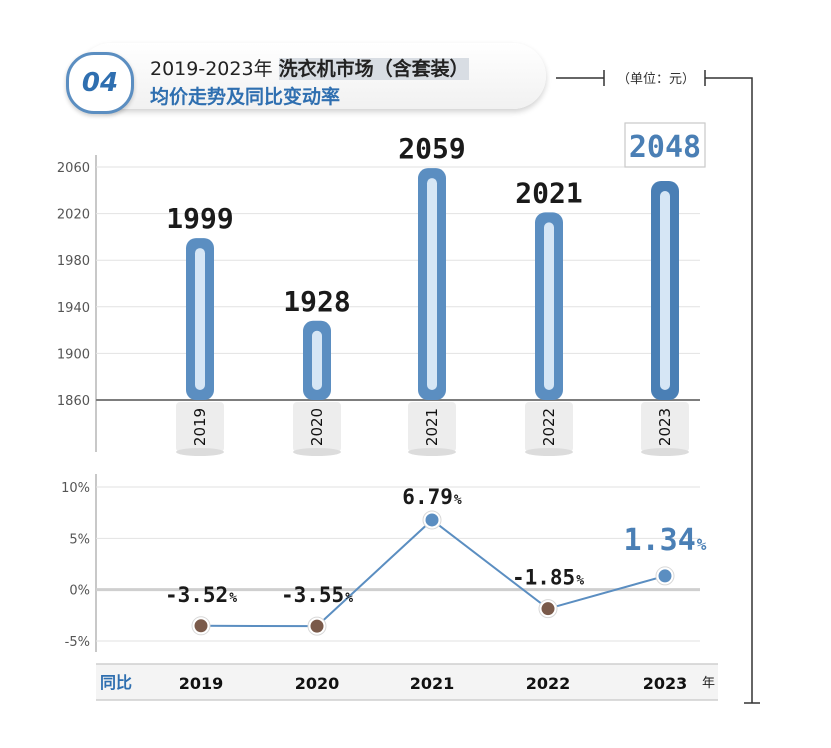  Describe the element at coordinates (729, 390) in the screenshot. I see `bracket-right-segment` at that location.